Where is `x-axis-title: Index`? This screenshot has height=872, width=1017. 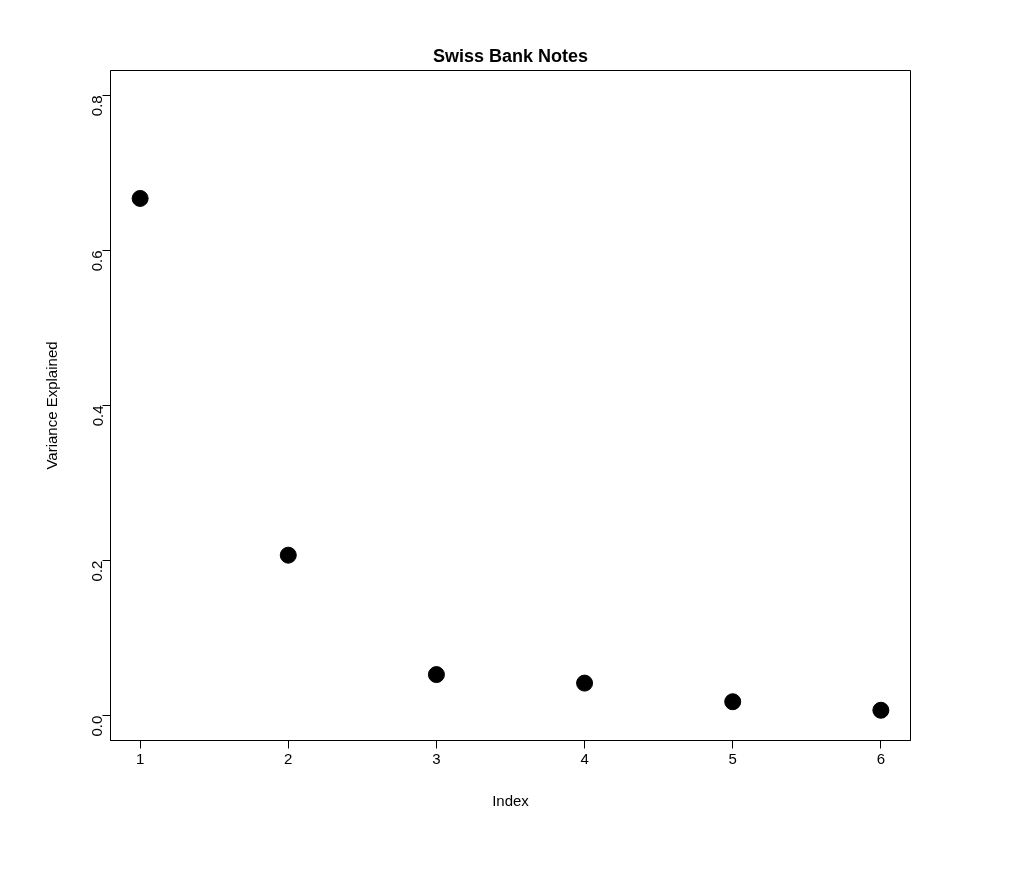 x-axis-title: Index is located at coordinates (511, 800).